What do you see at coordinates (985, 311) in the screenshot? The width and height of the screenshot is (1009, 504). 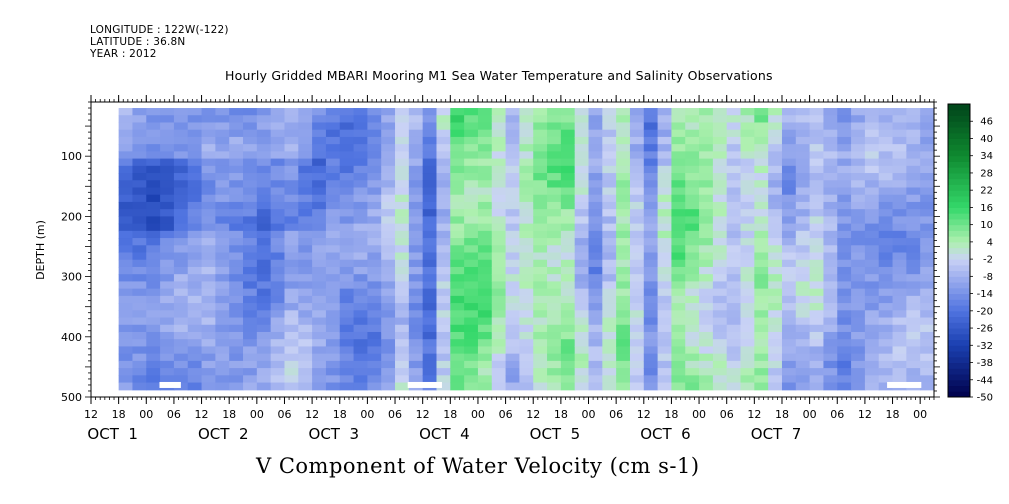 I see `colorbar-label: -20` at bounding box center [985, 311].